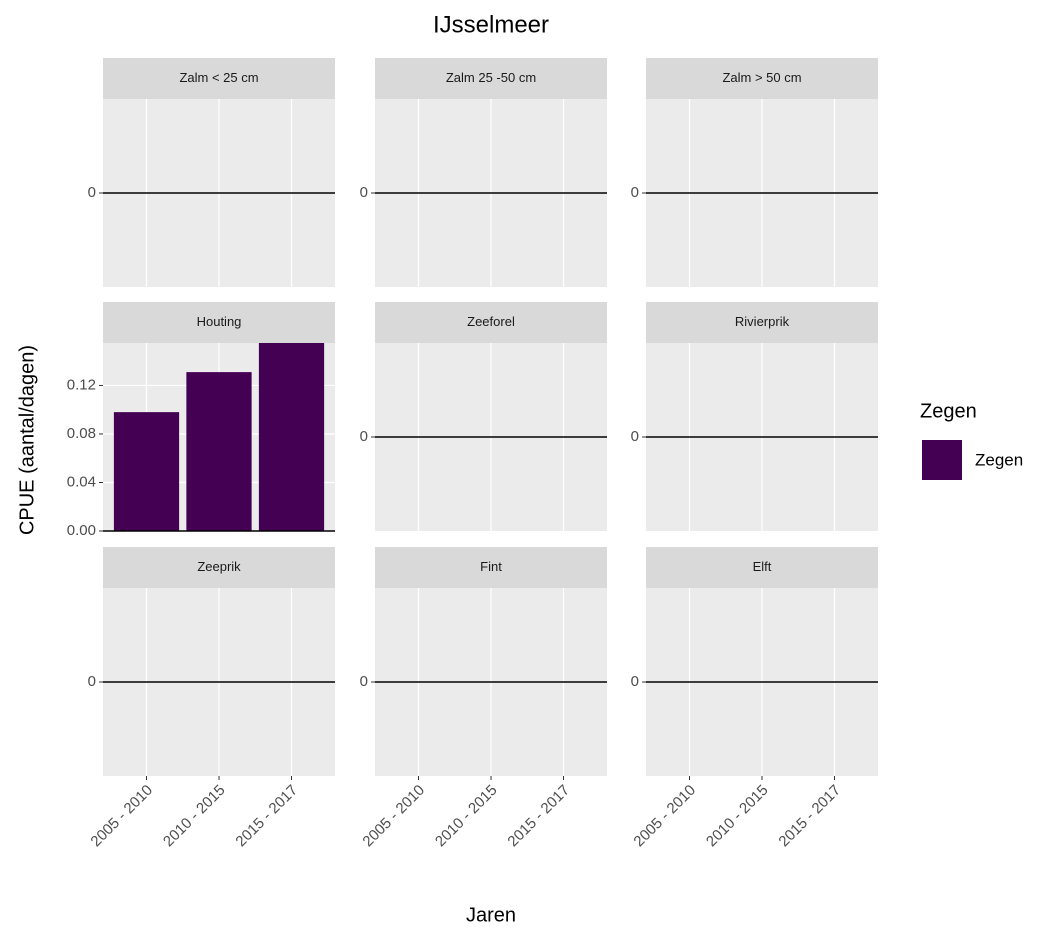 Image resolution: width=1046 pixels, height=930 pixels. What do you see at coordinates (27, 440) in the screenshot?
I see `y-axis-label: CPUE (aantal/dagen)` at bounding box center [27, 440].